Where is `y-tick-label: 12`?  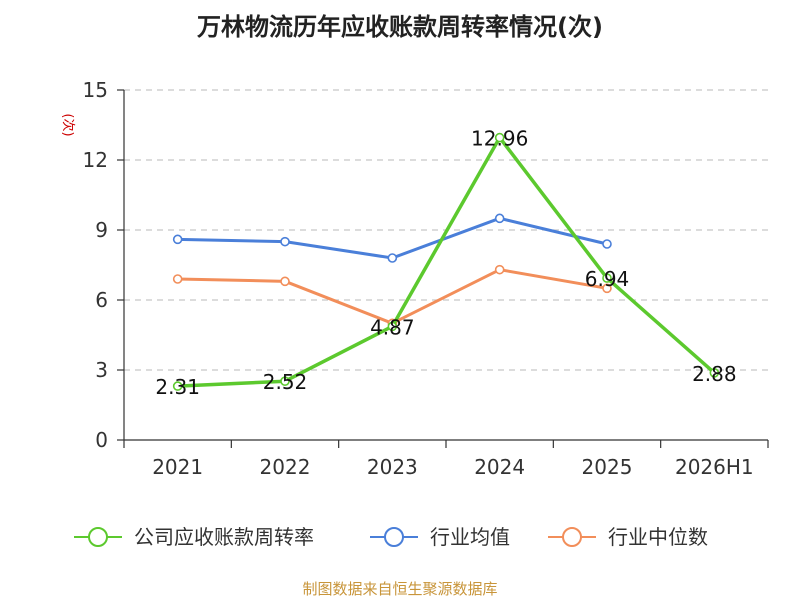
y-tick-label: 12 is located at coordinates (95, 160).